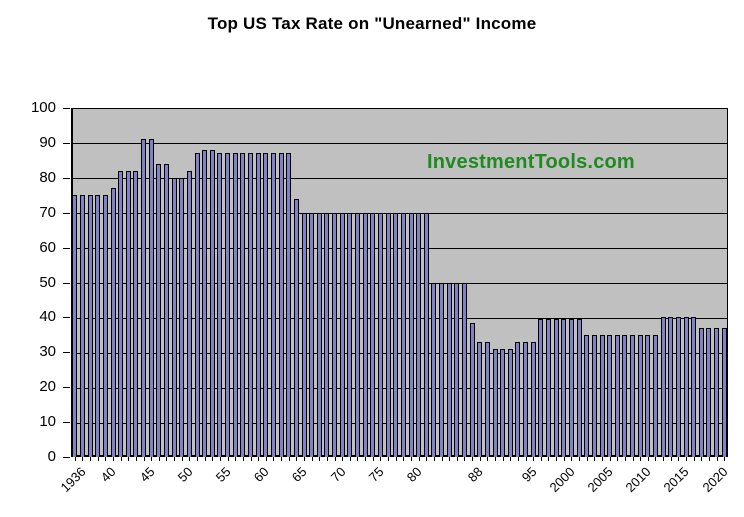 This screenshot has width=744, height=517. What do you see at coordinates (503, 402) in the screenshot?
I see `bar-1992` at bounding box center [503, 402].